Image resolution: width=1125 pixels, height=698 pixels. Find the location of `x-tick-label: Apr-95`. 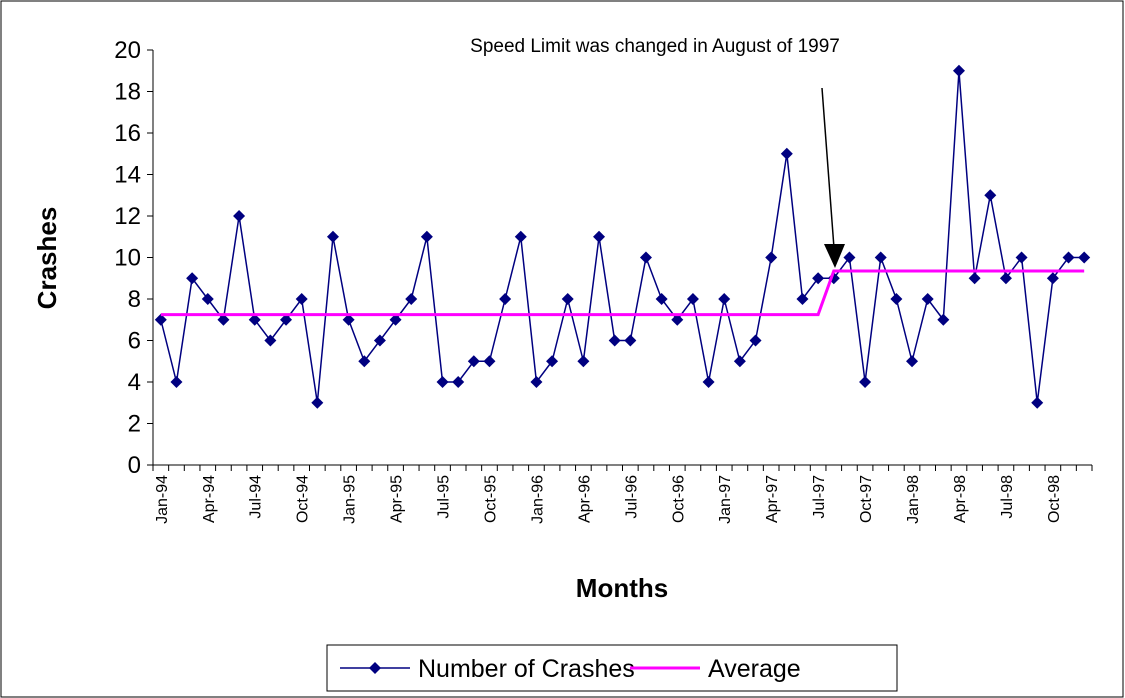

x-tick-label: Apr-95 is located at coordinates (397, 499).